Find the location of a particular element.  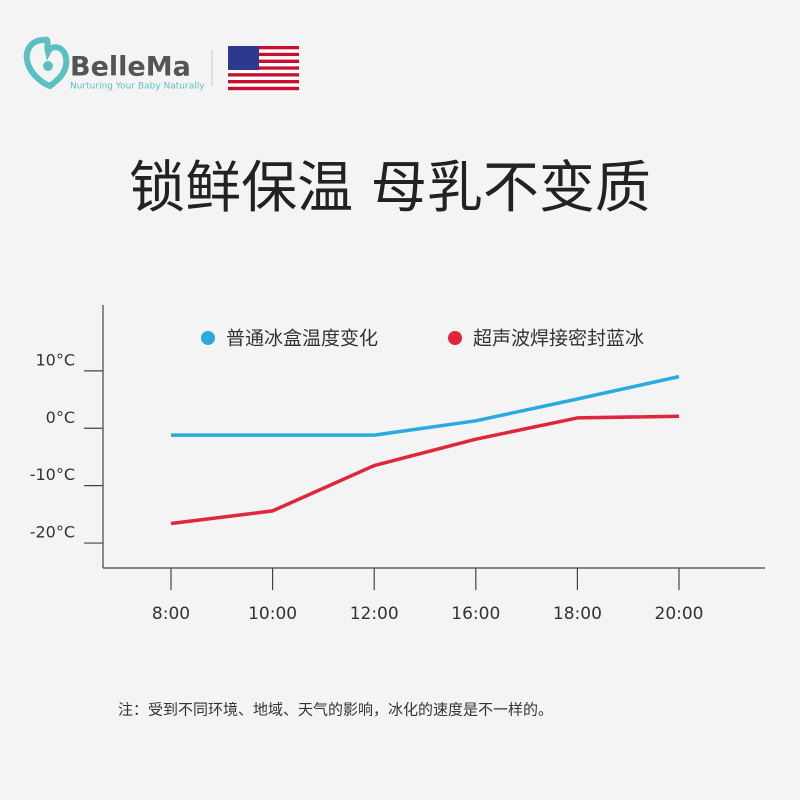

y-tick-label: -10°C is located at coordinates (52, 474).